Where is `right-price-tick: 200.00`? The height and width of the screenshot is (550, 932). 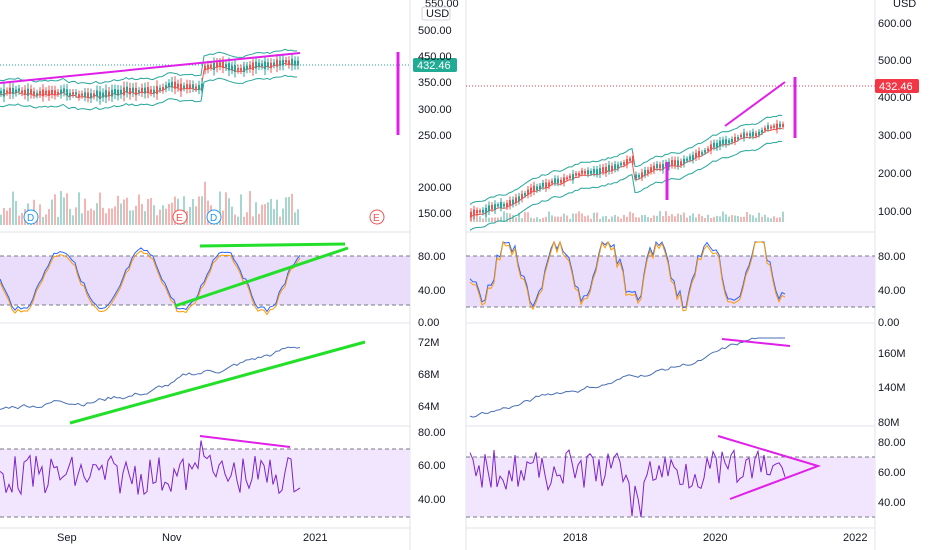
right-price-tick: 200.00 is located at coordinates (895, 174).